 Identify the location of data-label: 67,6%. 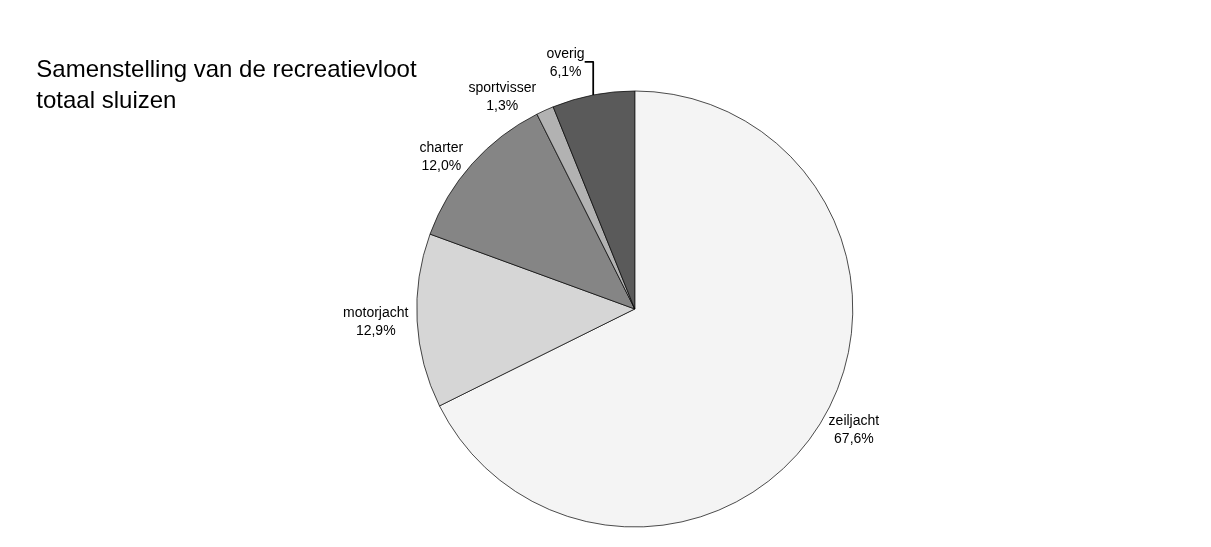
(854, 437).